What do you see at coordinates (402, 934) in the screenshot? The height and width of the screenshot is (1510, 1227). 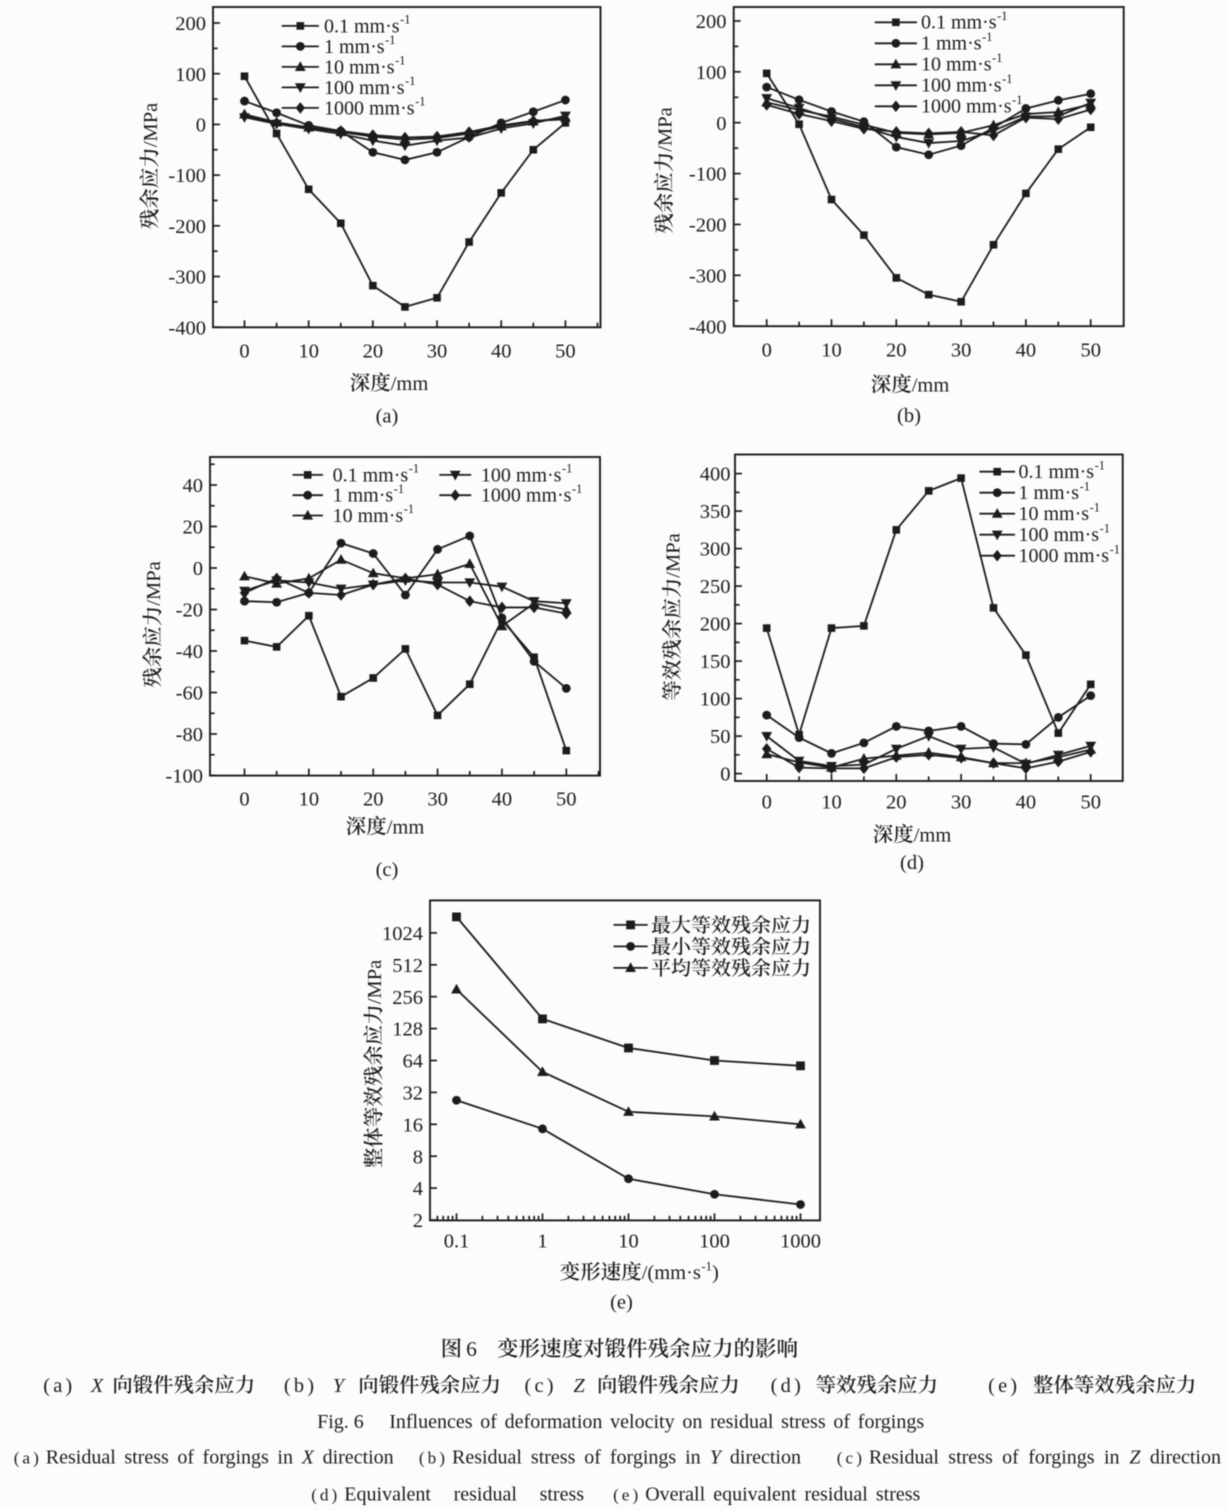 I see `svg-text: 1024` at bounding box center [402, 934].